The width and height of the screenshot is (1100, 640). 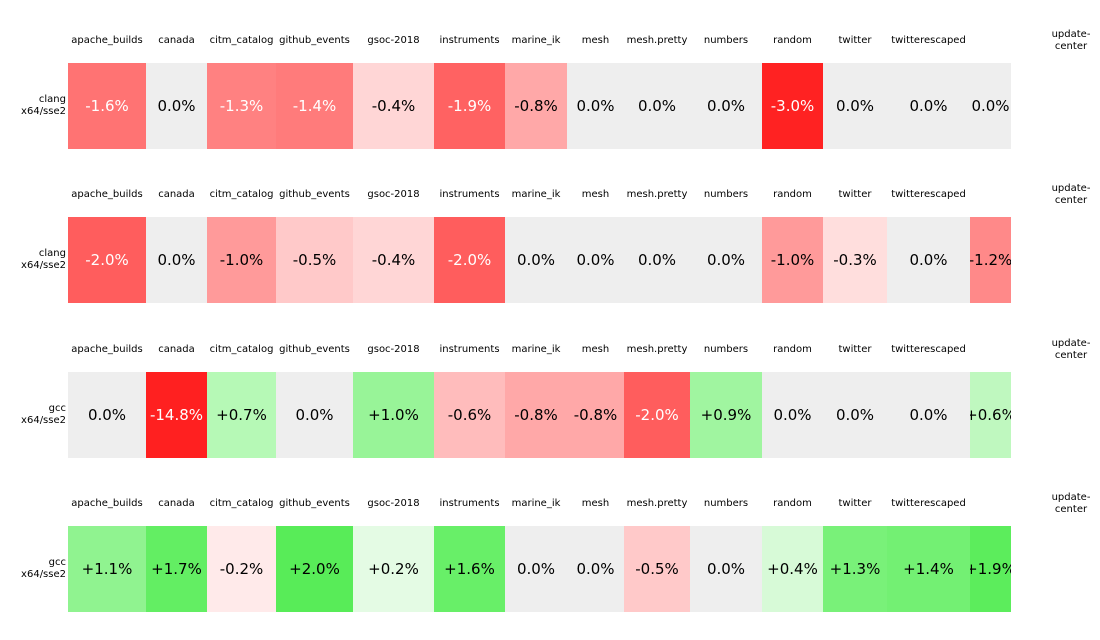 I want to click on row-label-line: clang, so click(x=52, y=253).